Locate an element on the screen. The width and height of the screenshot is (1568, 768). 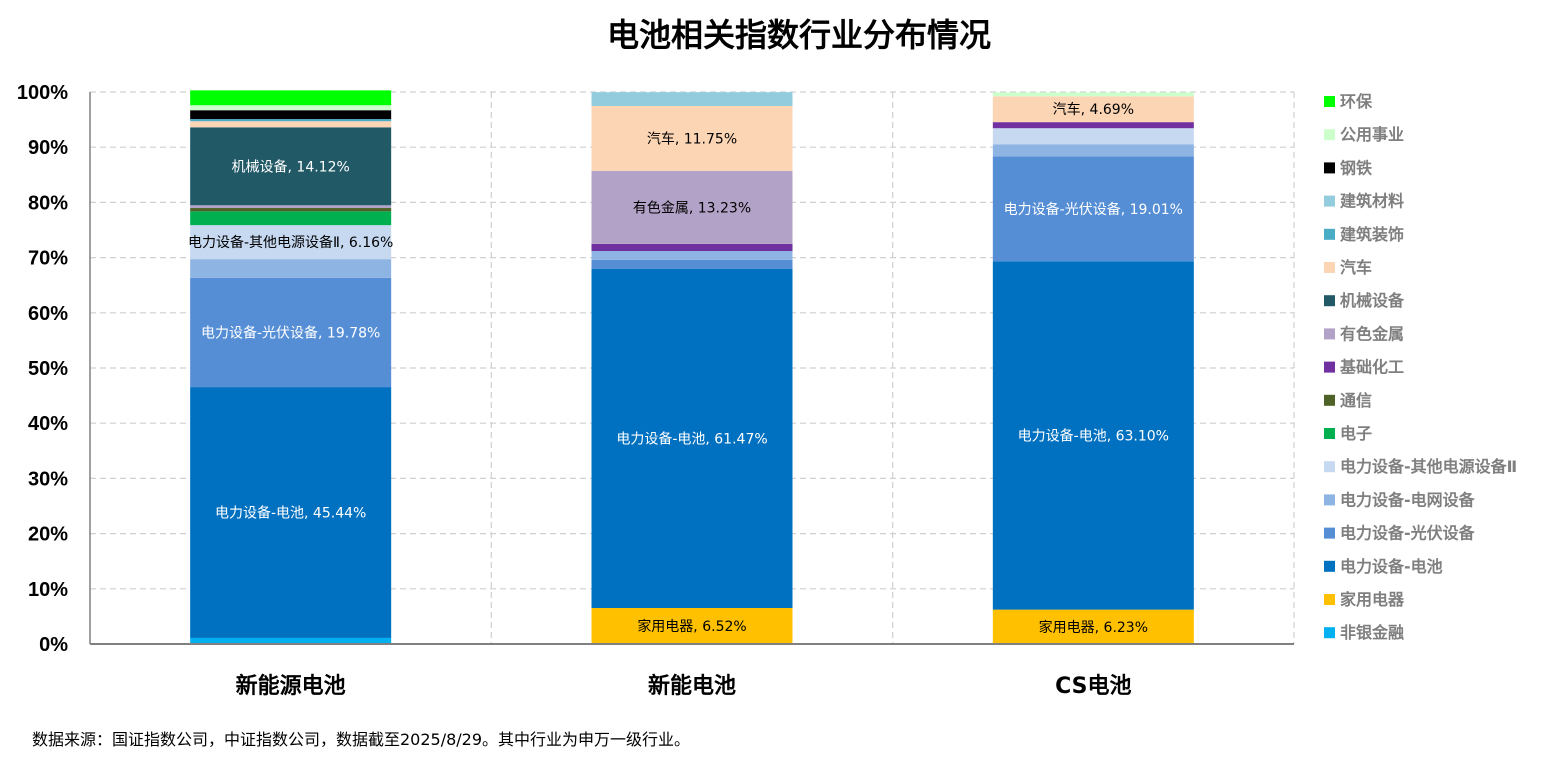
legend-item: 非银金融 is located at coordinates (1364, 632).